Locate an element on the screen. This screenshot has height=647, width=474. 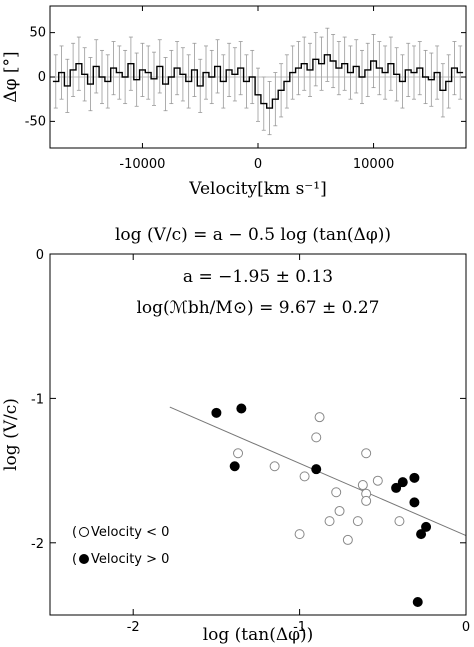
bottom-chart-title: log (V/c) = a − 0.5 log (tan(Δφ)) is located at coordinates (253, 235).